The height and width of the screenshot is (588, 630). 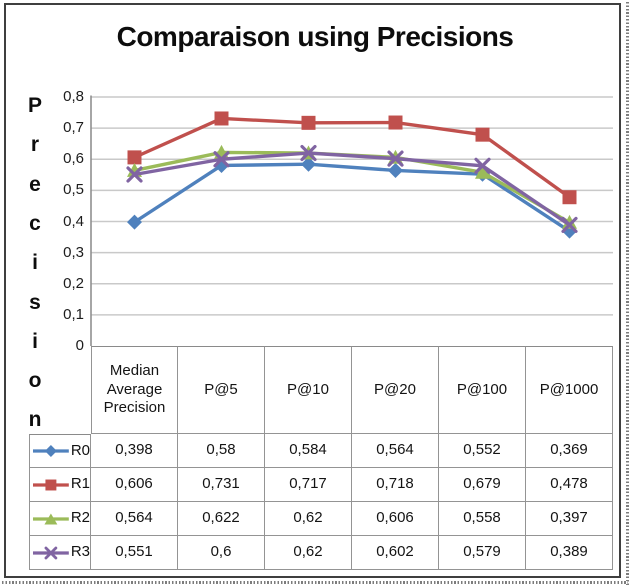 I want to click on table-header-cell: P@10, so click(x=308, y=390).